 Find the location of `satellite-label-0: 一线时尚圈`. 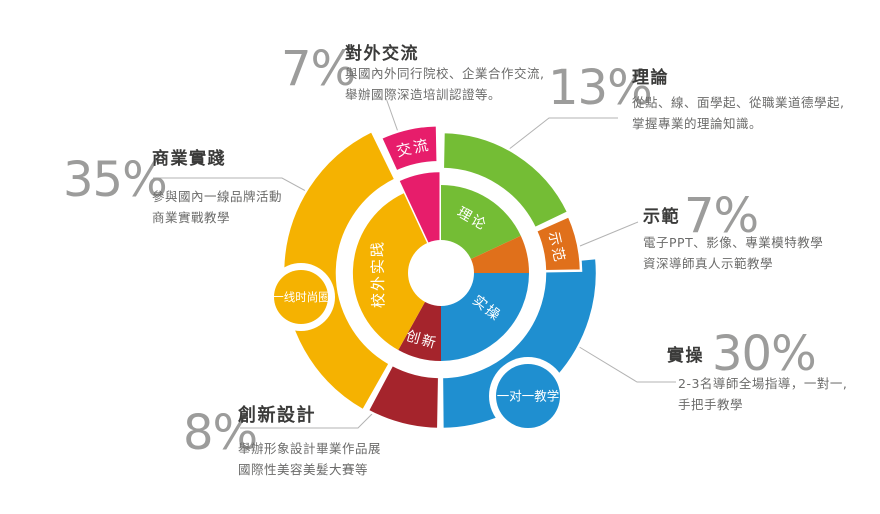

satellite-label-0: 一线时尚圈 is located at coordinates (301, 297).